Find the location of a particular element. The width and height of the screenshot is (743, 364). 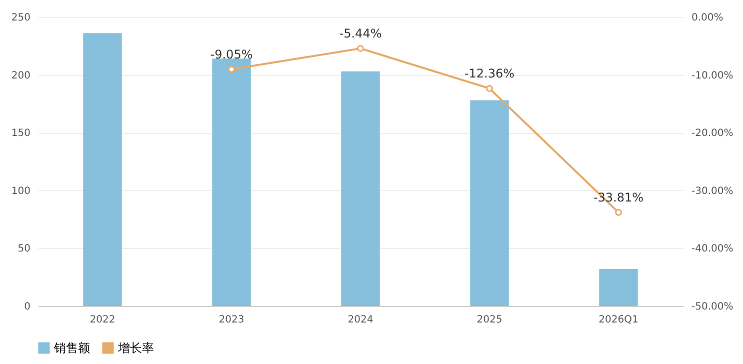

x-tick-label: 2025 is located at coordinates (489, 320).